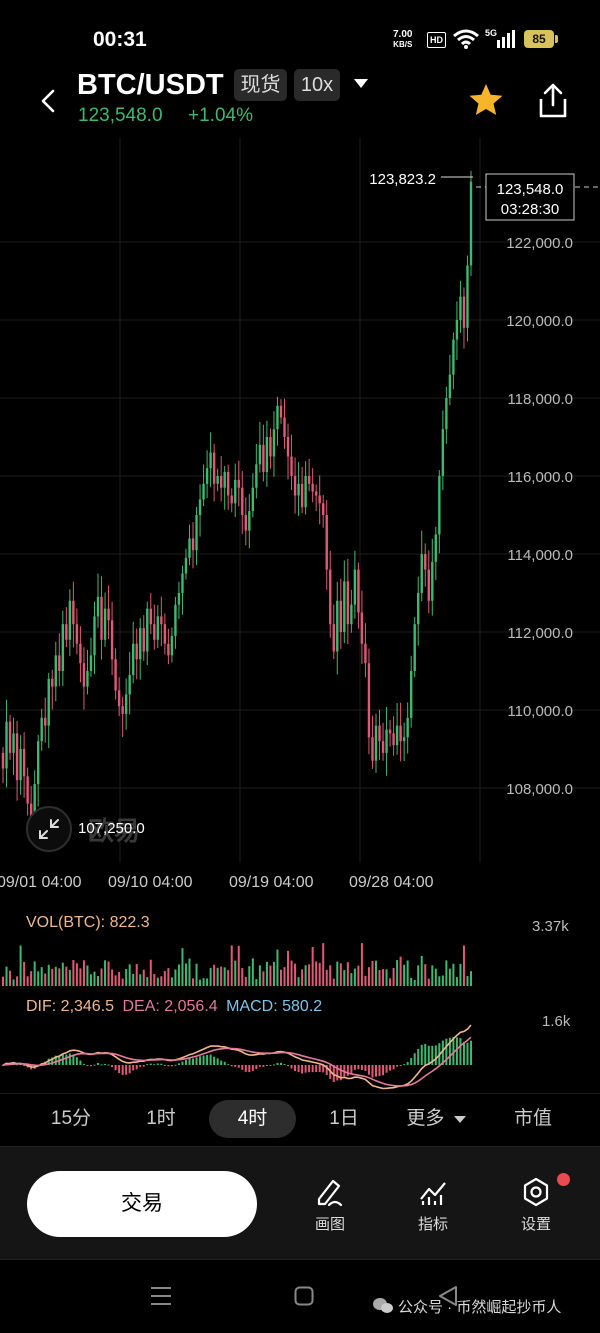 This screenshot has height=1333, width=600. What do you see at coordinates (300, 963) in the screenshot?
I see `volume-chart` at bounding box center [300, 963].